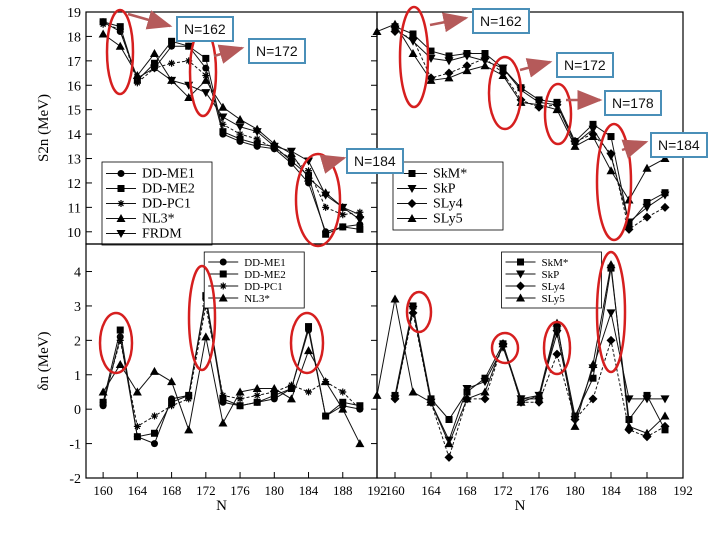  Describe the element at coordinates (265, 263) in the screenshot. I see `legend-label: DD-ME1` at that location.